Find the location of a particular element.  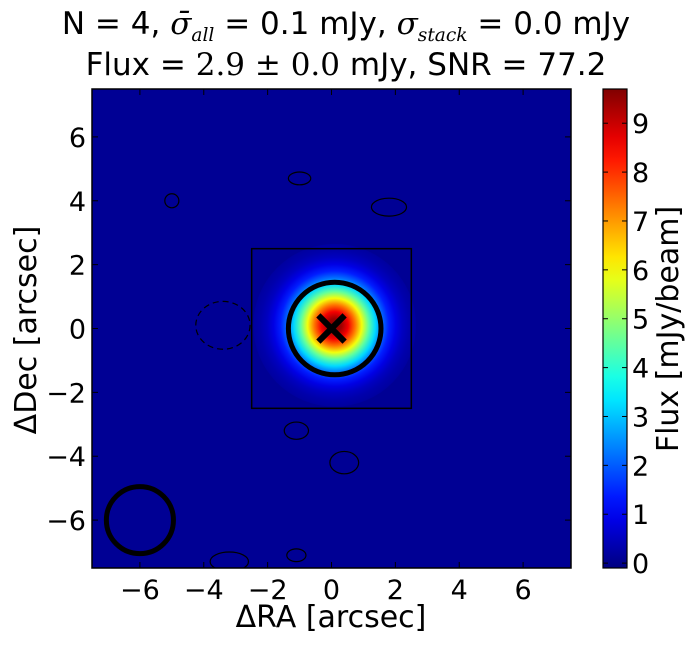

colorbar-tick-label: 0 is located at coordinates (640, 564).